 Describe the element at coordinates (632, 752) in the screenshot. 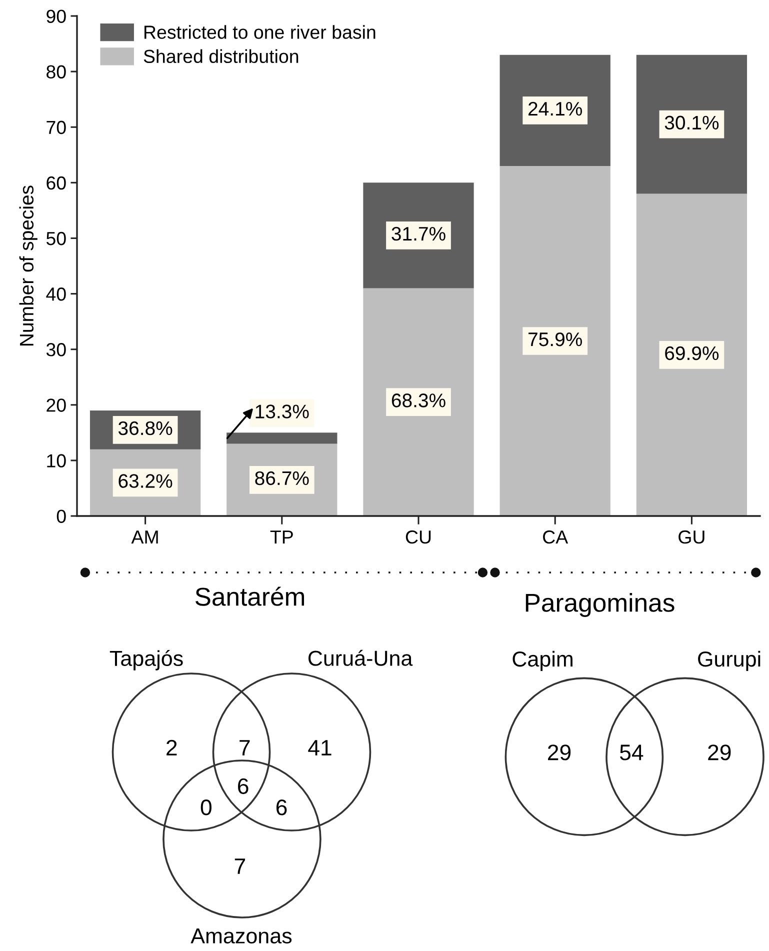

I see `data-label: 54` at that location.